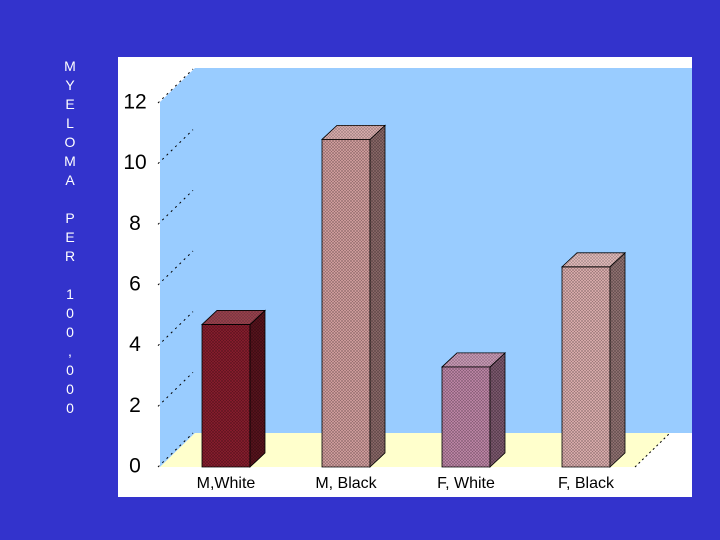 This screenshot has height=540, width=720. I want to click on y-axis-label: MYELOMA PER 100,000, so click(70, 238).